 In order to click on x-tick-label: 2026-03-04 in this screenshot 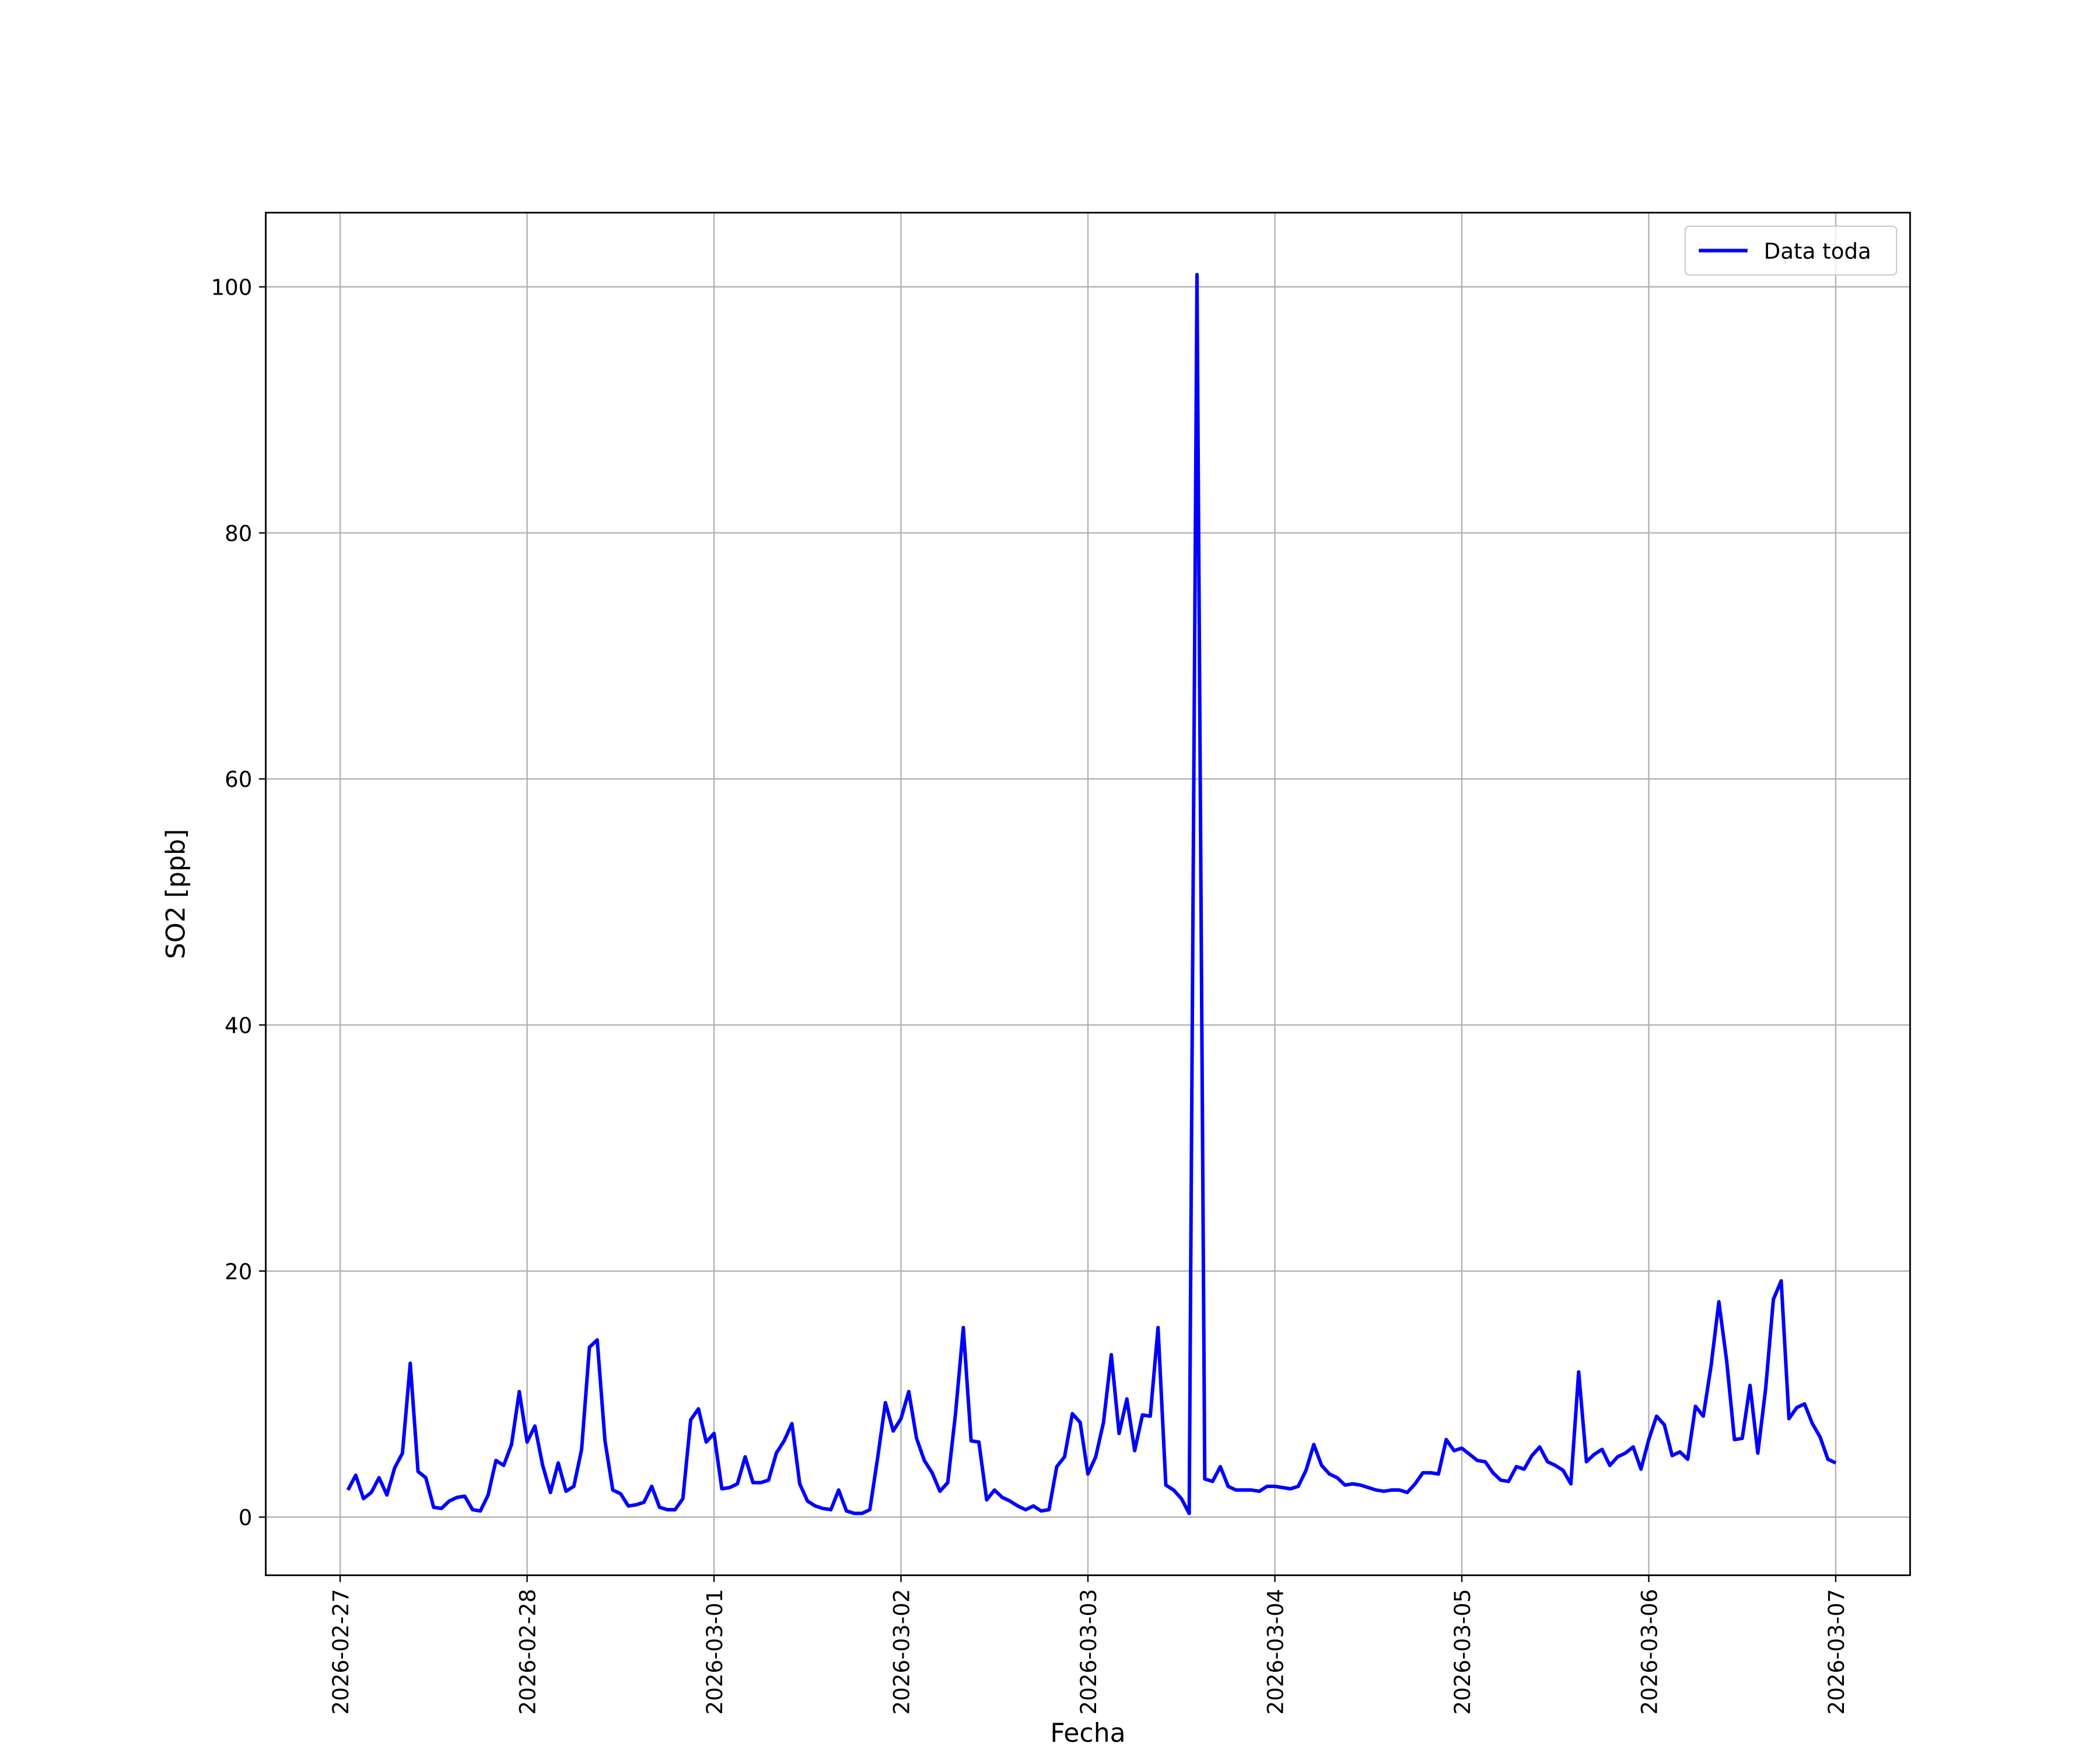, I will do `click(1275, 1652)`.